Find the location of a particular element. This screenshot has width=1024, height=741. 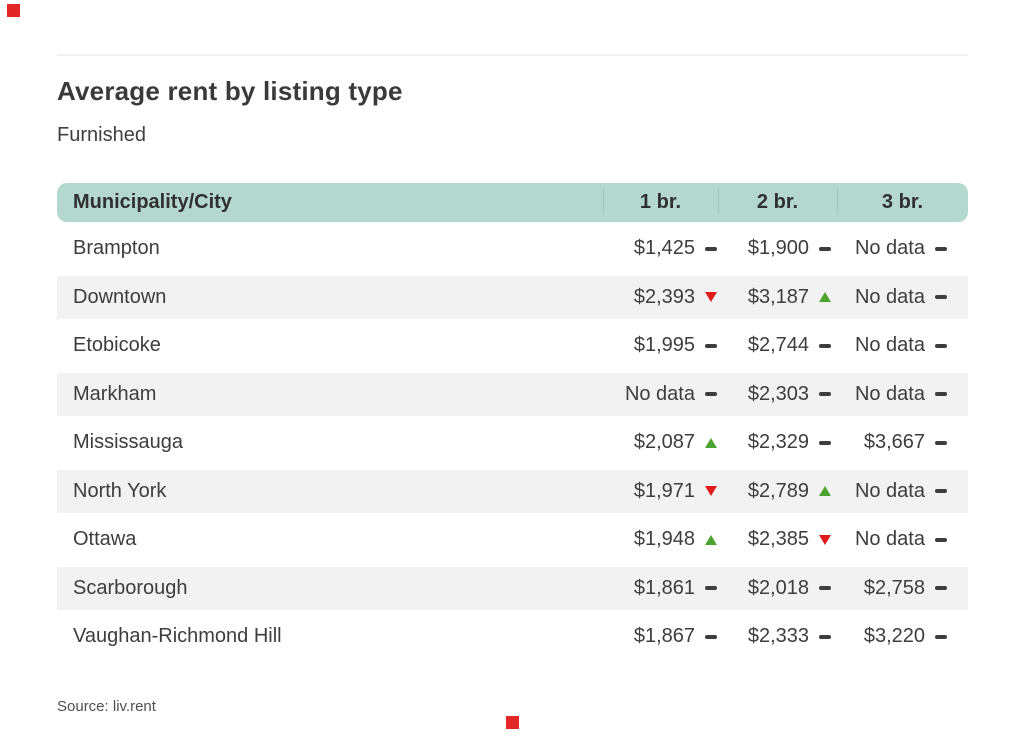

city-cell: Ottawa is located at coordinates (105, 539).